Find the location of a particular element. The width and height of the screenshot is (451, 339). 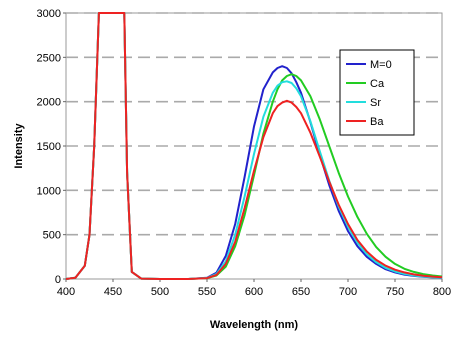

x-tick-label: 650 is located at coordinates (301, 292).